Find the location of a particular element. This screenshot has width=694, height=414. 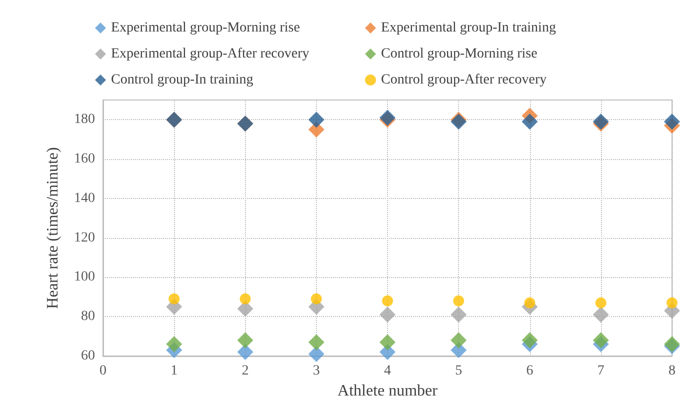

y-tick-label: 120 is located at coordinates (84, 238).